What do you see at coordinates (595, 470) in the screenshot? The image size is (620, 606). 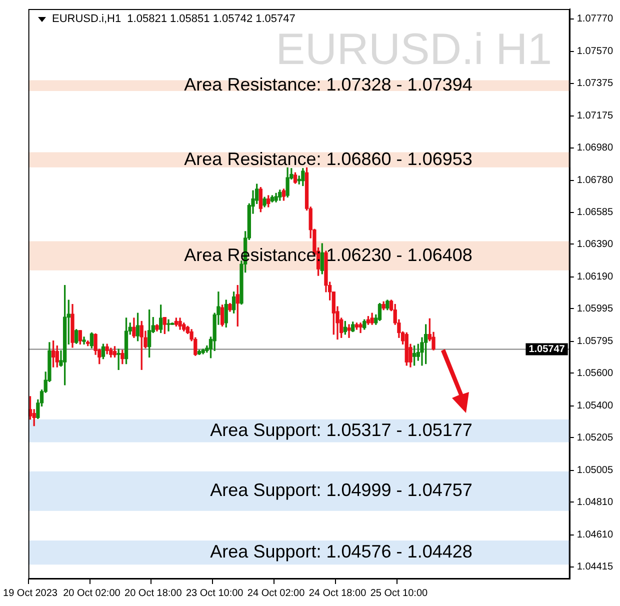 I see `y-tick-label: 1.05005` at bounding box center [595, 470].